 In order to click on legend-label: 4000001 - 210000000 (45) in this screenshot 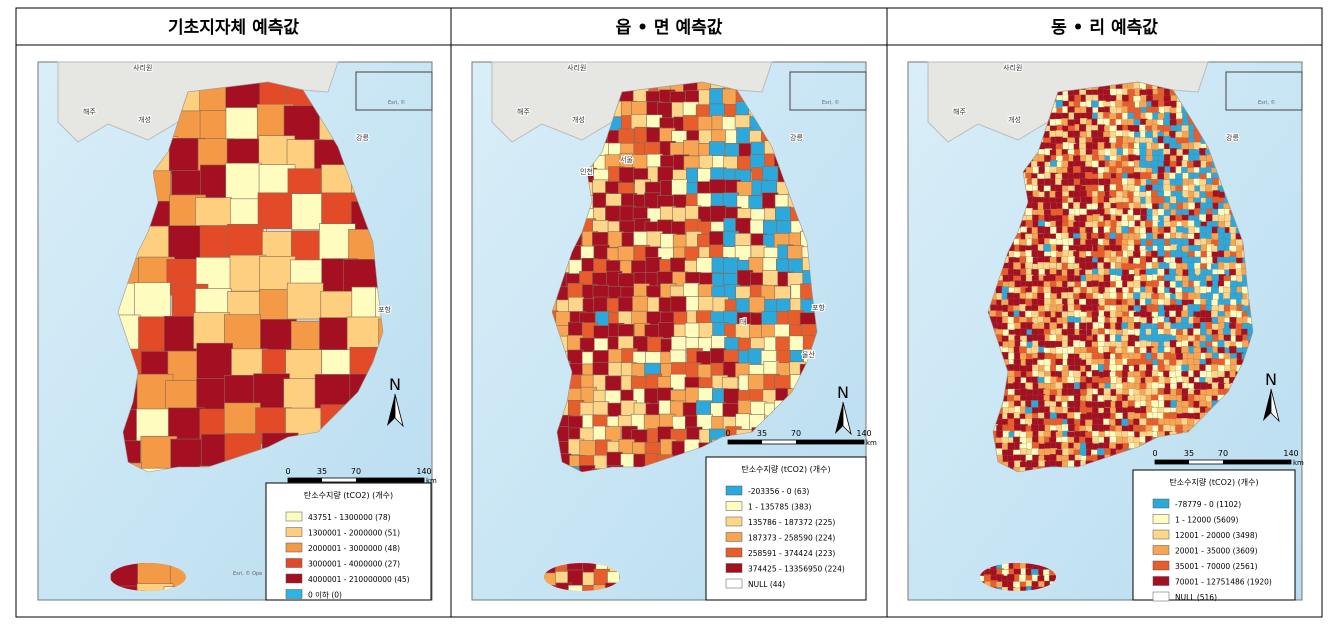, I will do `click(359, 579)`.